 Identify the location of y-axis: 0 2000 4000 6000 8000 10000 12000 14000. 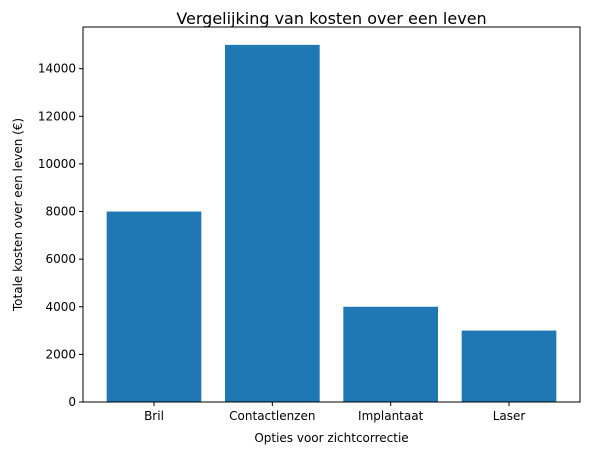
(60, 235).